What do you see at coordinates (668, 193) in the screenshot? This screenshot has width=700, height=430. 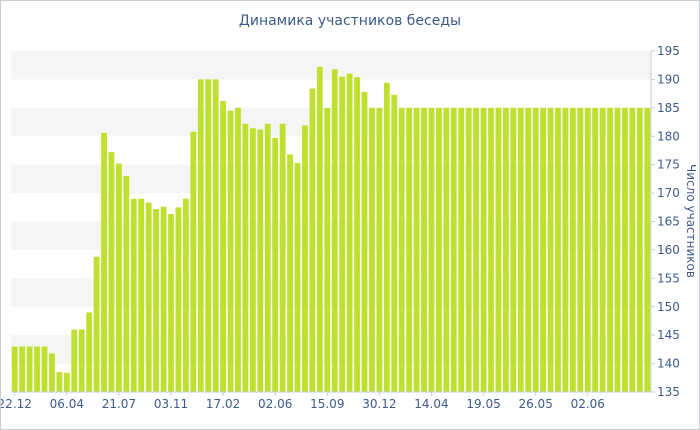 I see `y-tick-label: 170` at bounding box center [668, 193].